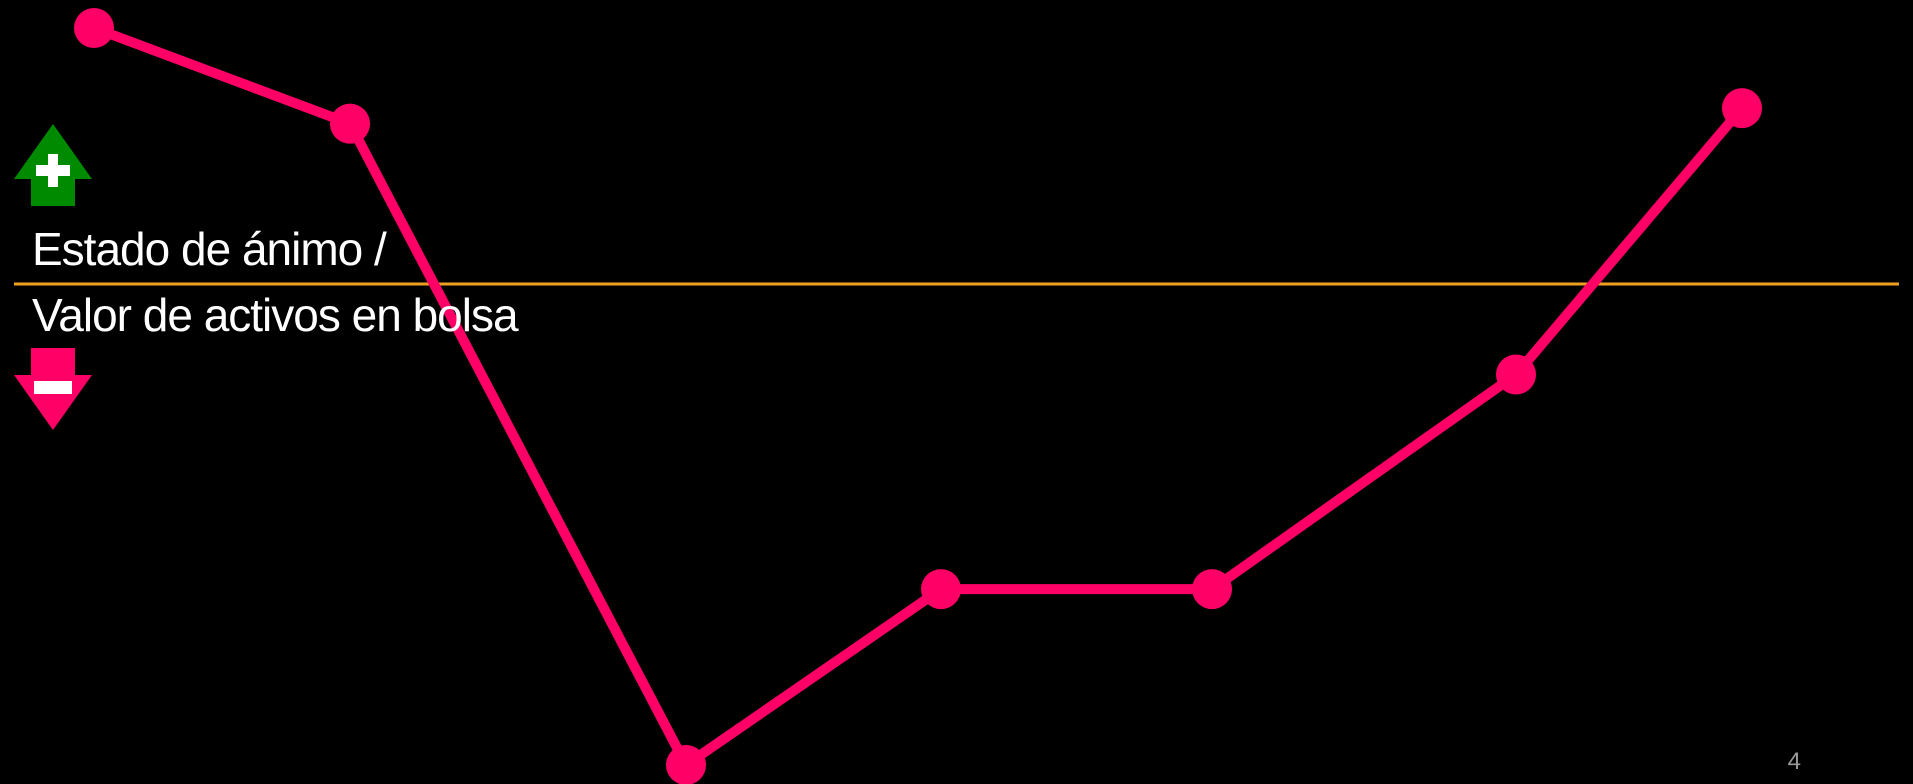 This screenshot has height=784, width=1913. Describe the element at coordinates (53, 389) in the screenshot. I see `minus-arrow-icon` at that location.